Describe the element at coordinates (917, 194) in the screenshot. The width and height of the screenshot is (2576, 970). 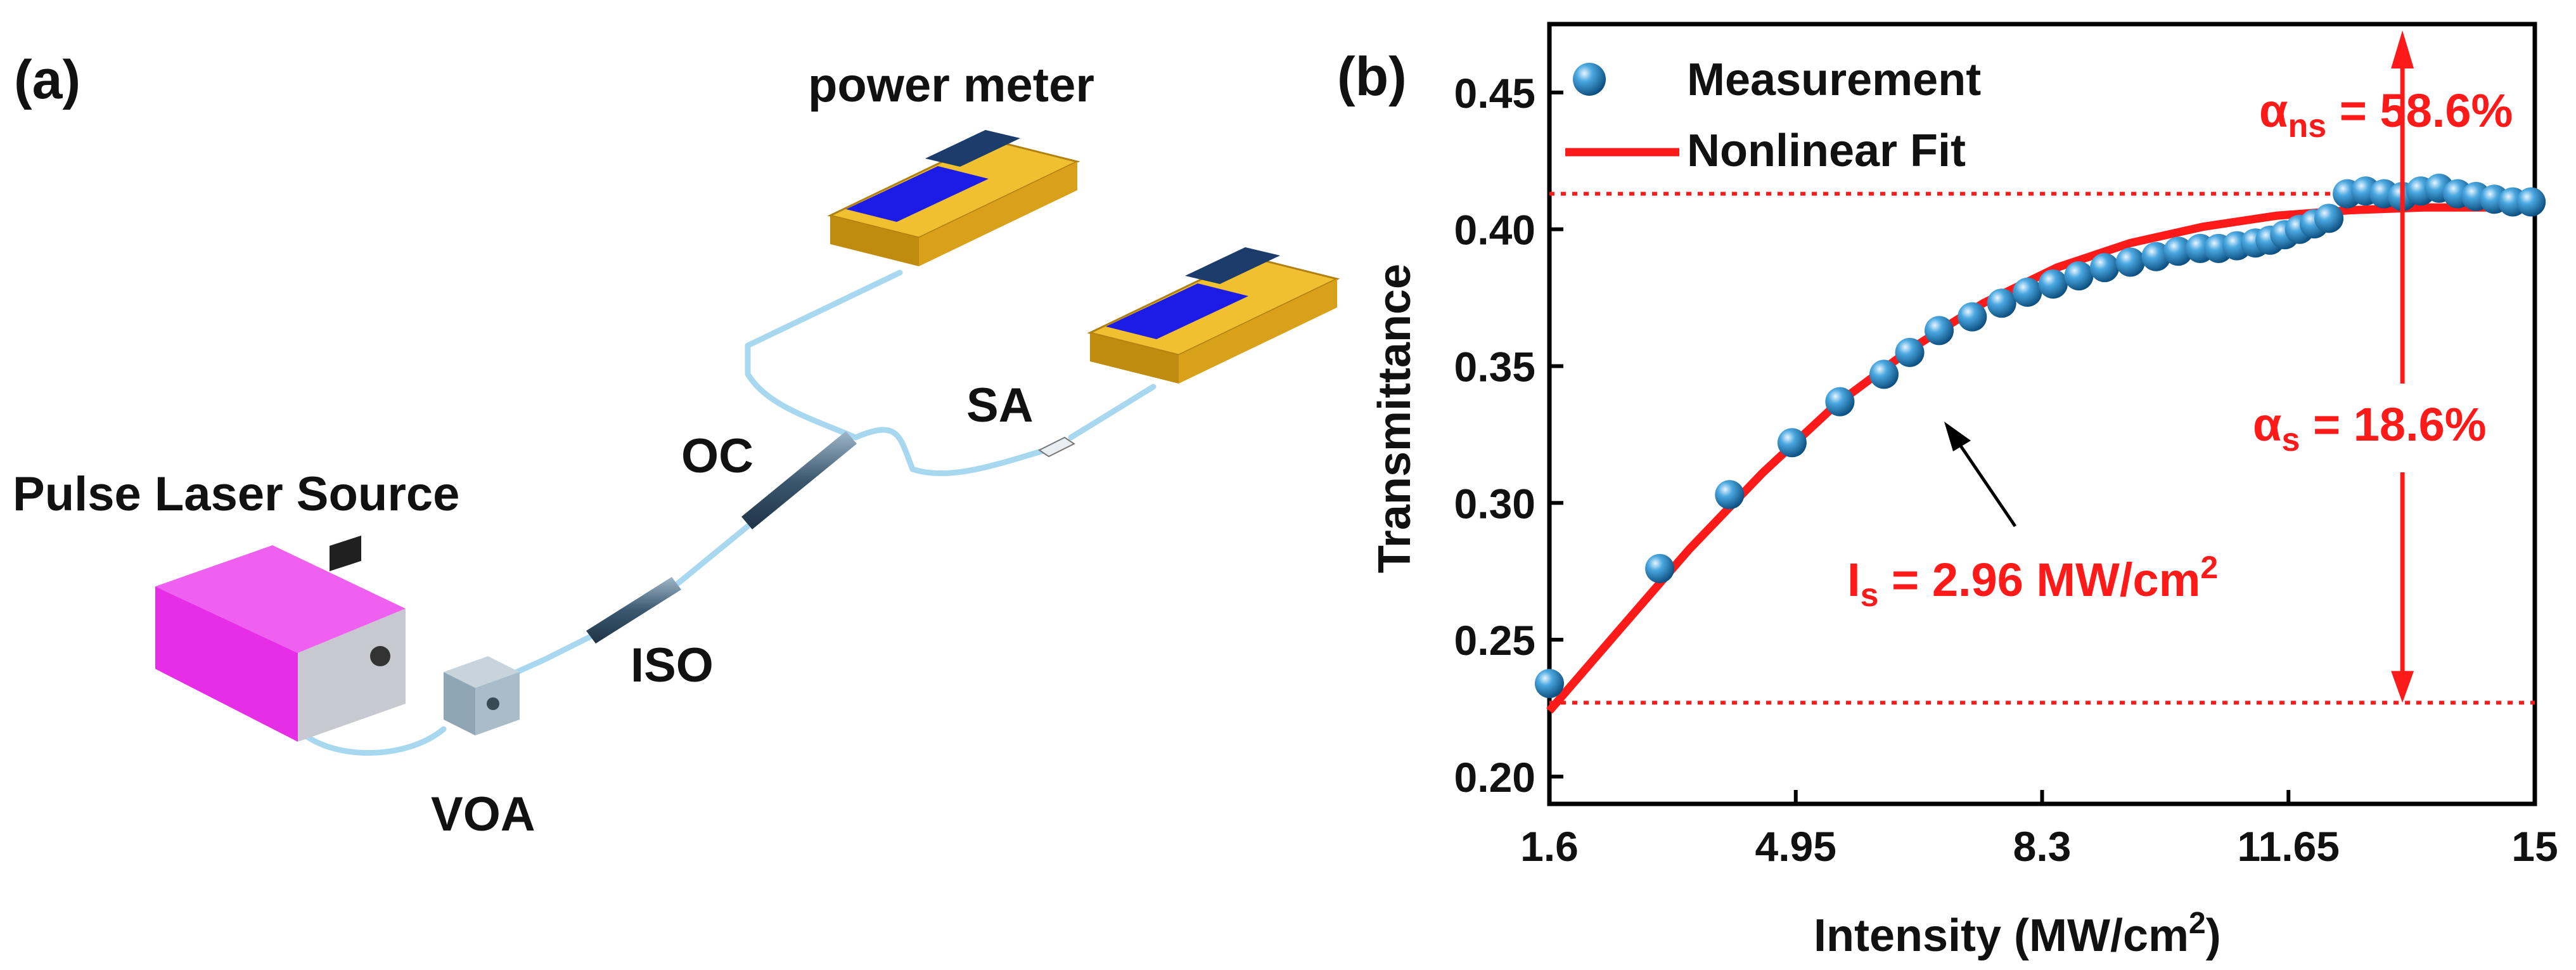
I see `meter-1-screen` at that location.